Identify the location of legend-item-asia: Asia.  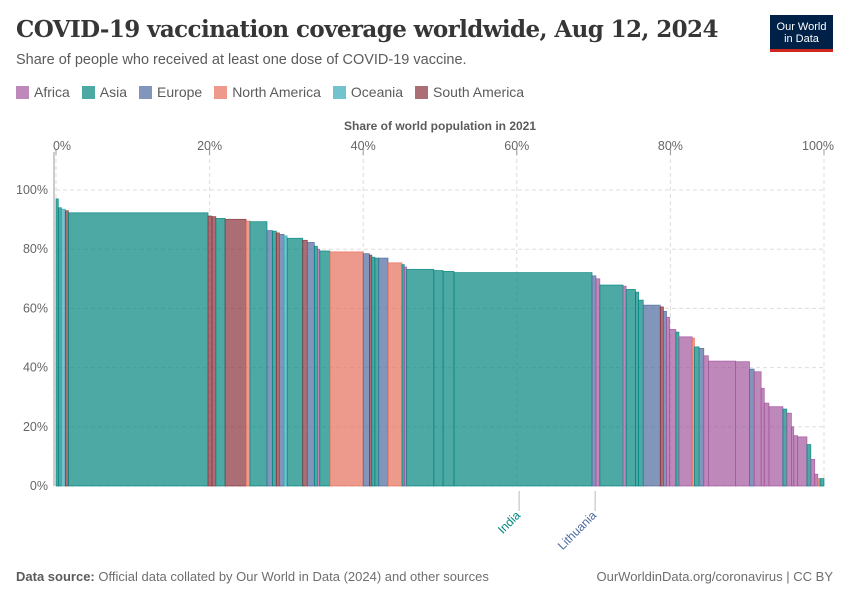
(104, 92).